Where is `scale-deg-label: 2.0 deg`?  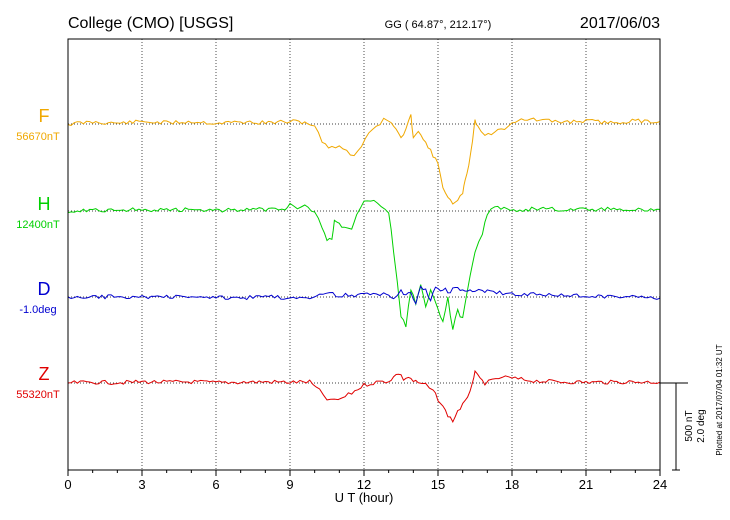 scale-deg-label: 2.0 deg is located at coordinates (701, 425).